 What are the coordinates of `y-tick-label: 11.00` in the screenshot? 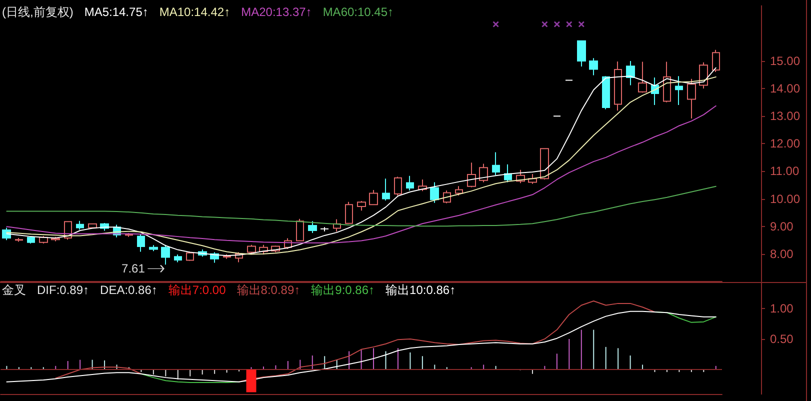 It's located at (785, 171).